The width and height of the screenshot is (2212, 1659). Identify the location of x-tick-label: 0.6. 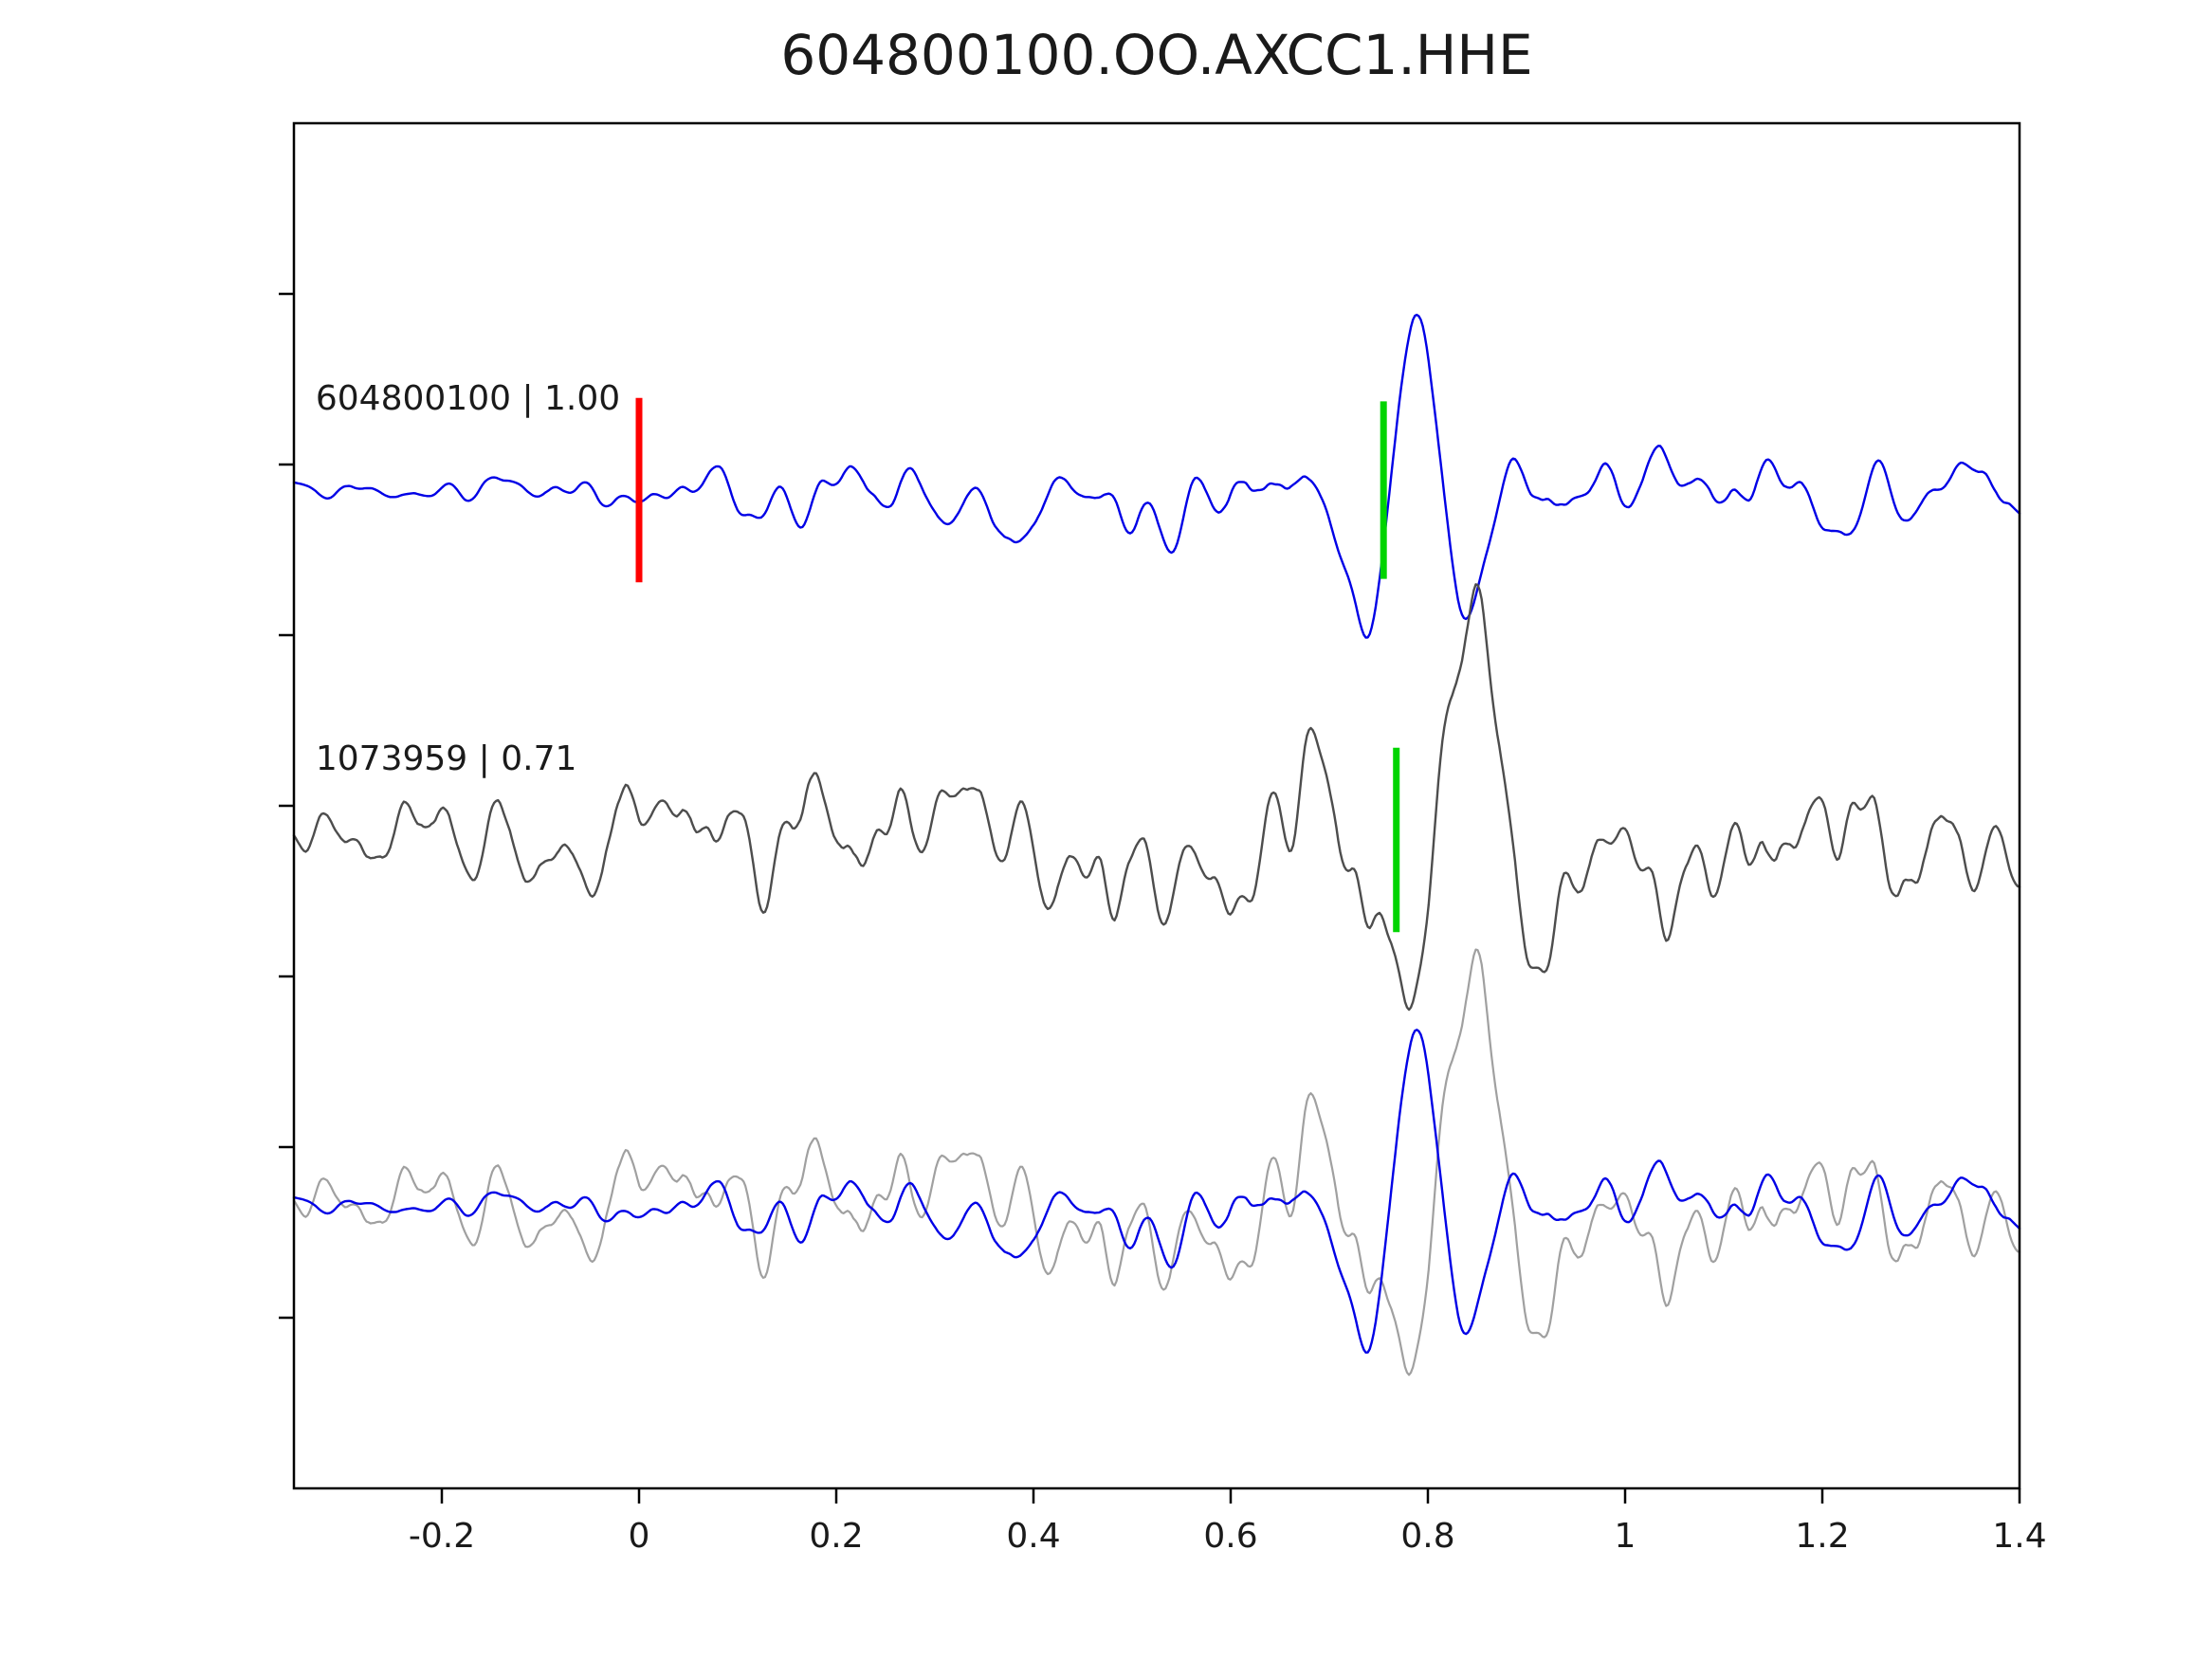
(1230, 1536).